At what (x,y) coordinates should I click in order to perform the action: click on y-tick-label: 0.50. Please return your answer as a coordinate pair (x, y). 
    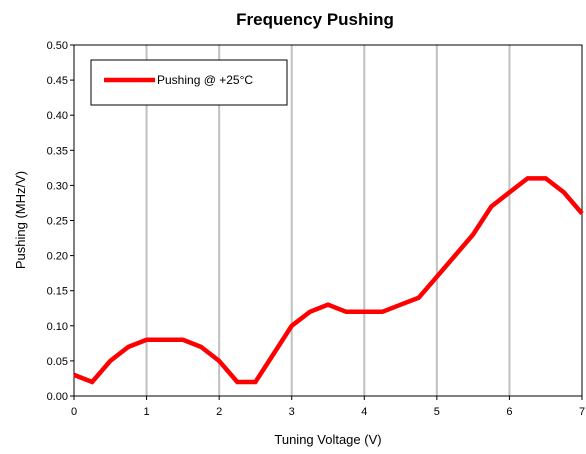
    Looking at the image, I should click on (57, 46).